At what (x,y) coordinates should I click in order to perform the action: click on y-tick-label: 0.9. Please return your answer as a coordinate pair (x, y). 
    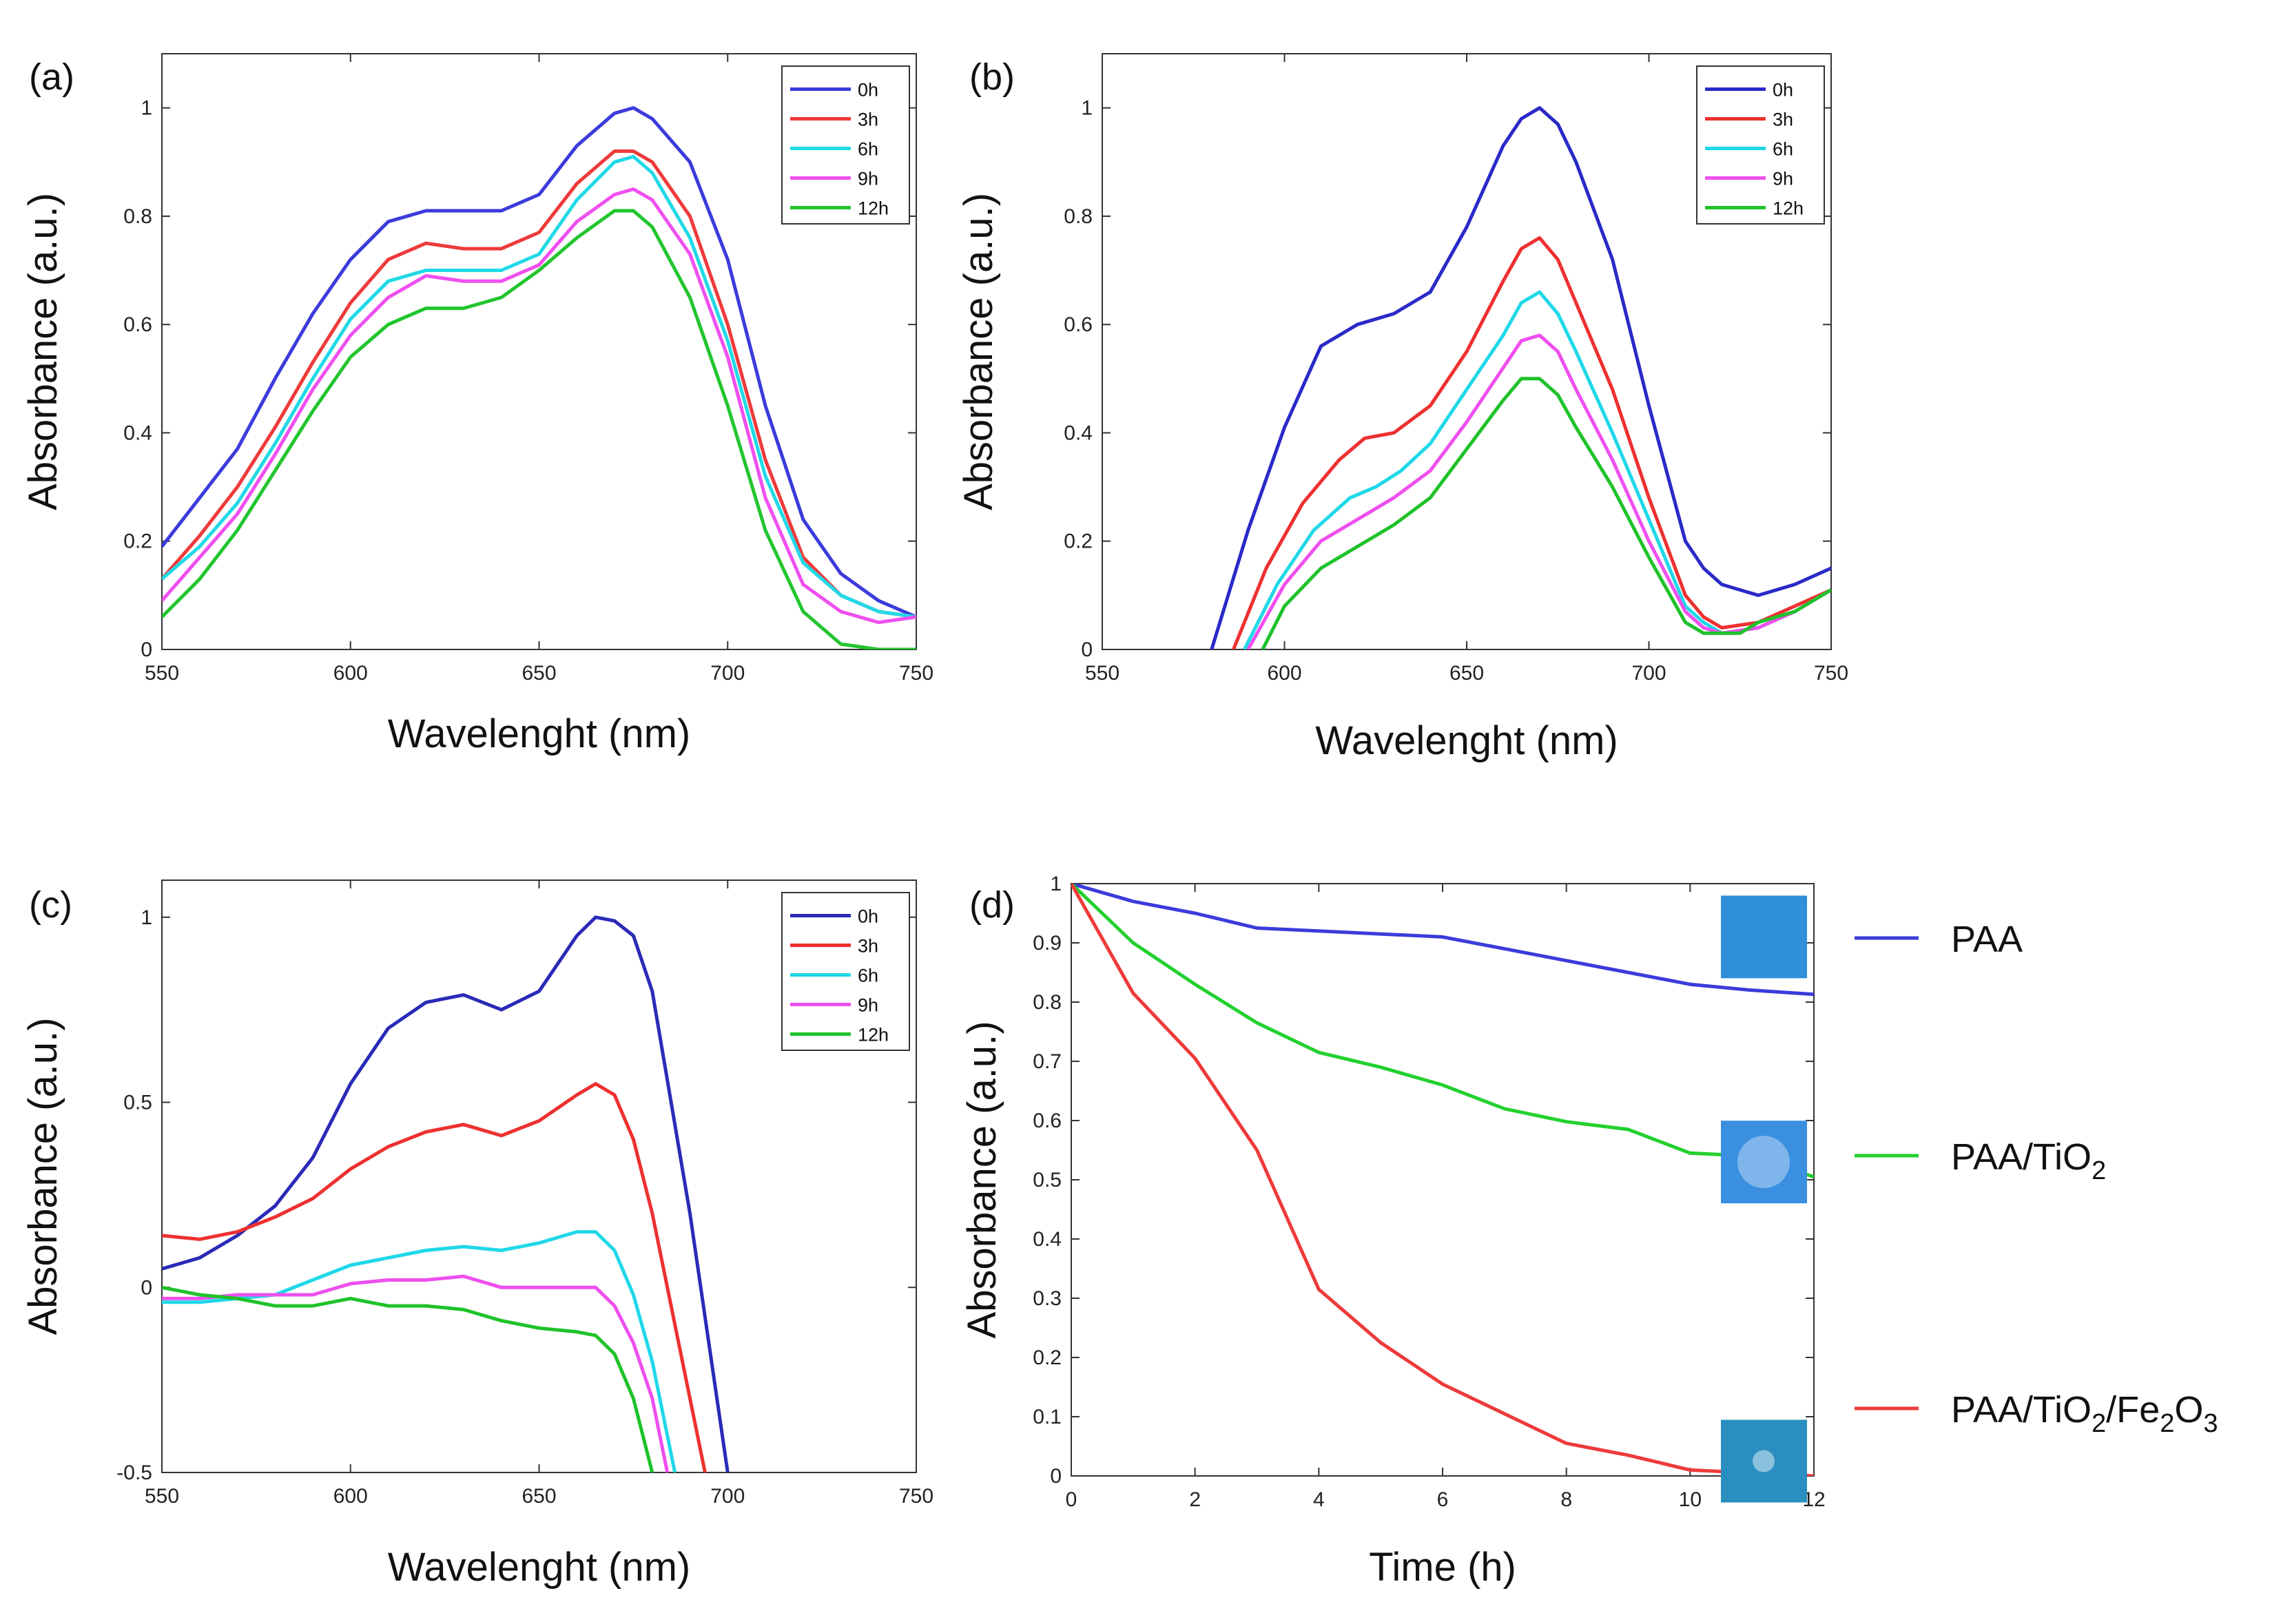
    Looking at the image, I should click on (1047, 944).